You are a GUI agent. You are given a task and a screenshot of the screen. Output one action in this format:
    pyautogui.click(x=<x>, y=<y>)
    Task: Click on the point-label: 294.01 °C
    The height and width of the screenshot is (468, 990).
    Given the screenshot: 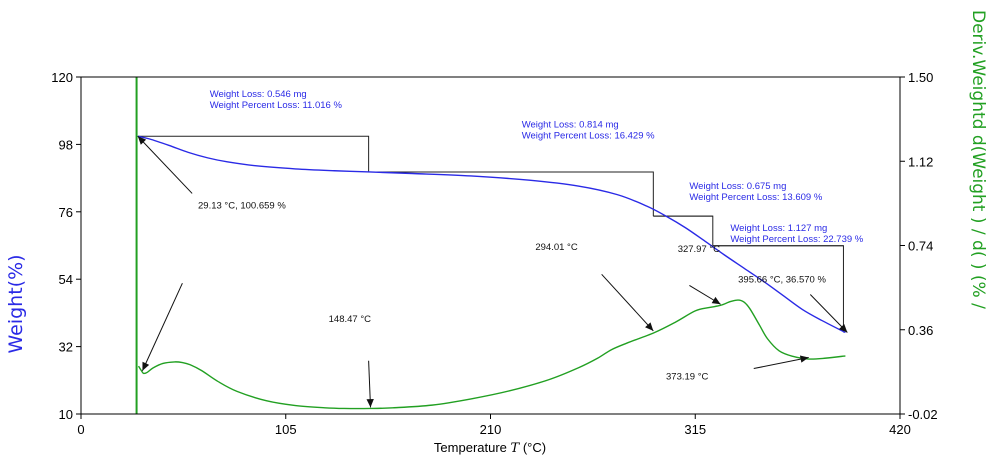 What is the action you would take?
    pyautogui.click(x=556, y=247)
    